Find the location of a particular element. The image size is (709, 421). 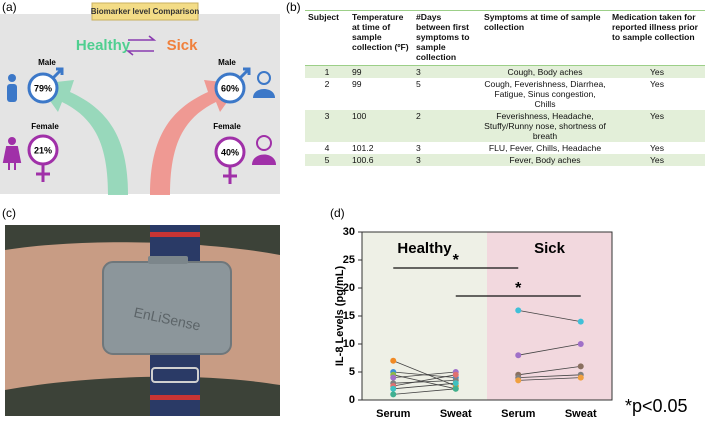

table-row: 5 100.6 3 Fever, Body aches Yes is located at coordinates (505, 160).